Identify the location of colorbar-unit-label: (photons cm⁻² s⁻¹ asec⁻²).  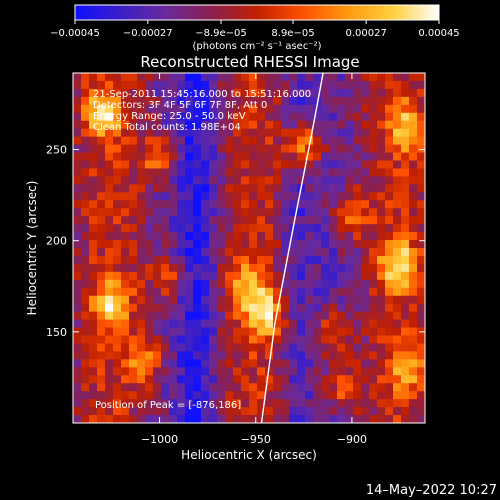
(256, 46).